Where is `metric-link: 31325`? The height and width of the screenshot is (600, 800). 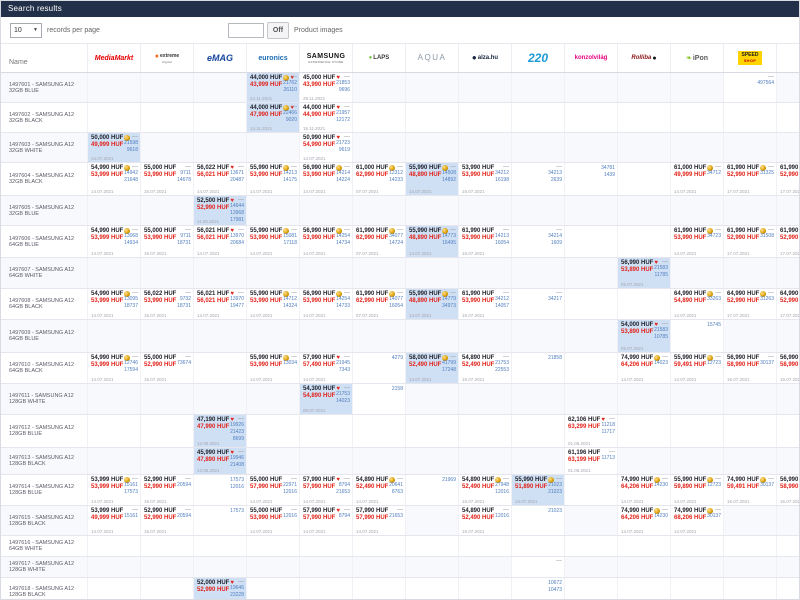 metric-link: 31325 is located at coordinates (767, 173).